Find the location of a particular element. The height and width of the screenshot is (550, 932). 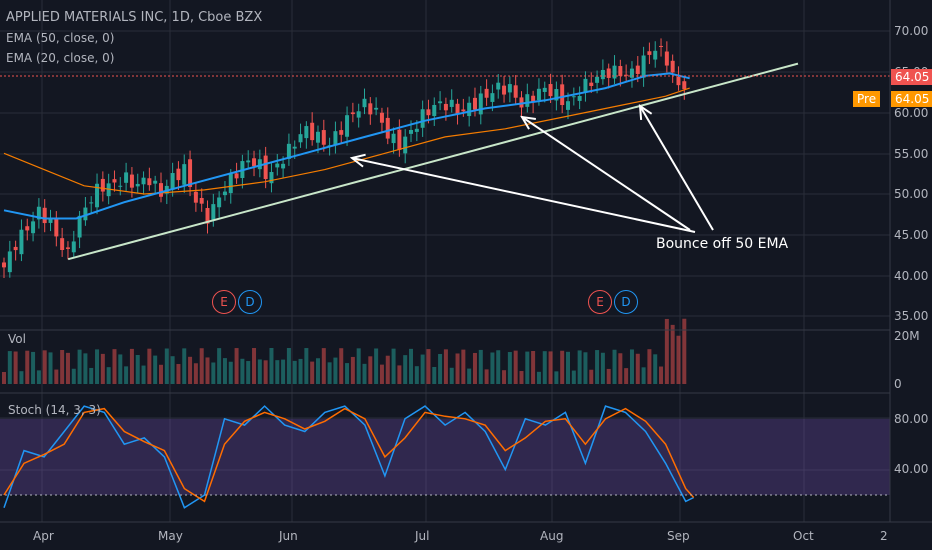

time-tick: Jun is located at coordinates (288, 536).